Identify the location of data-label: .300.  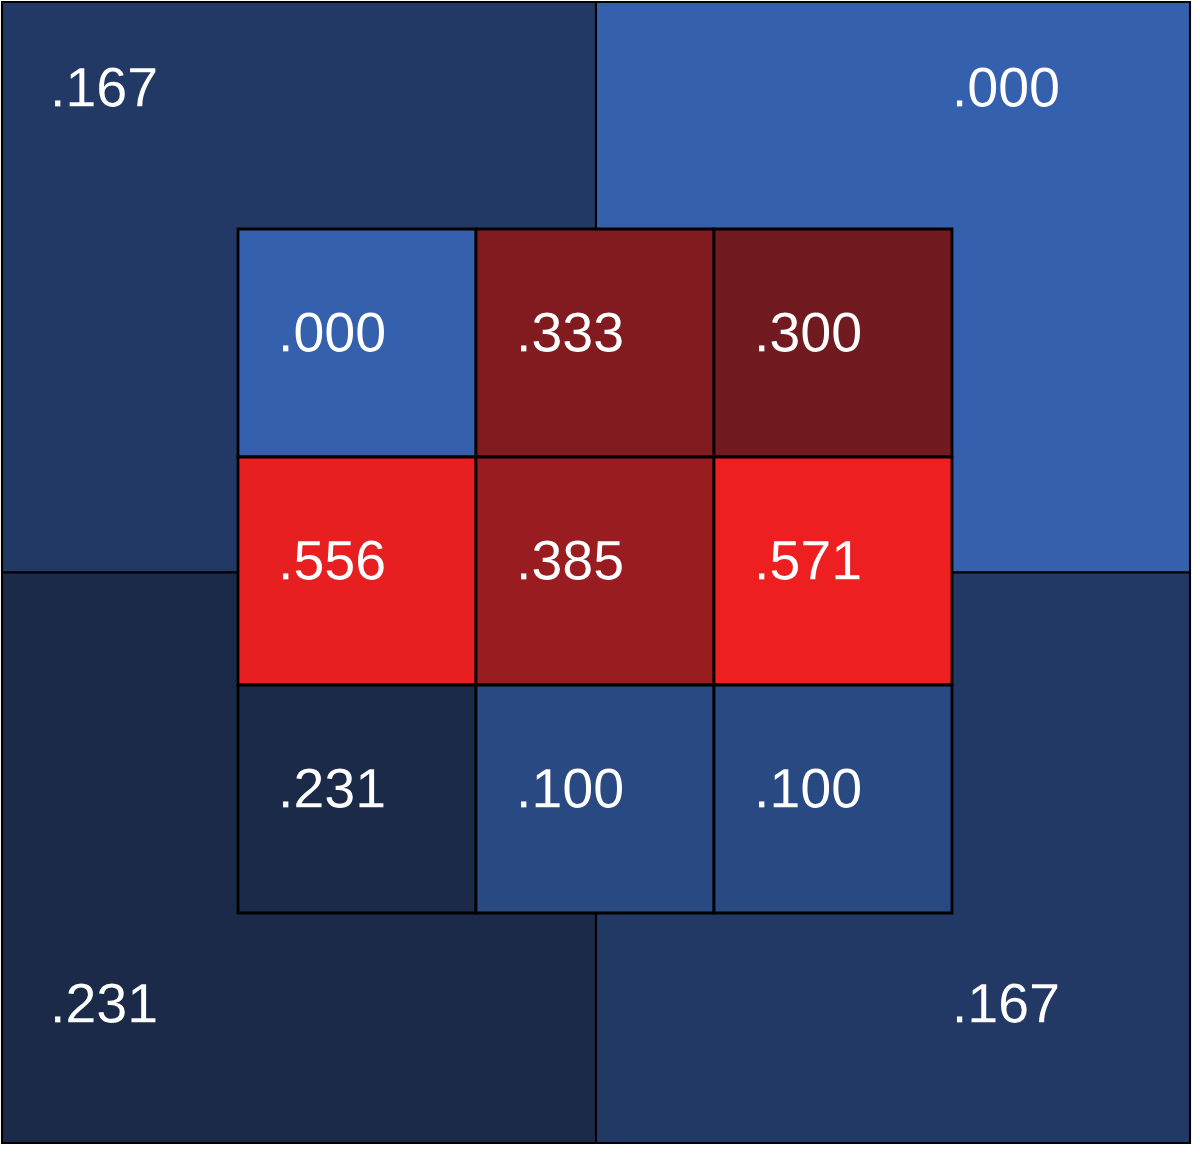
(809, 332).